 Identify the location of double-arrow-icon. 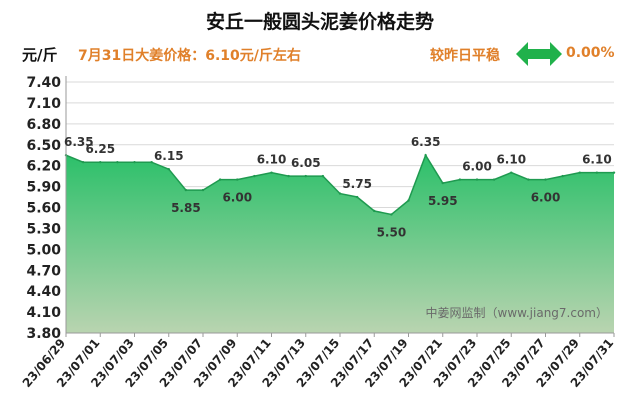
(539, 54).